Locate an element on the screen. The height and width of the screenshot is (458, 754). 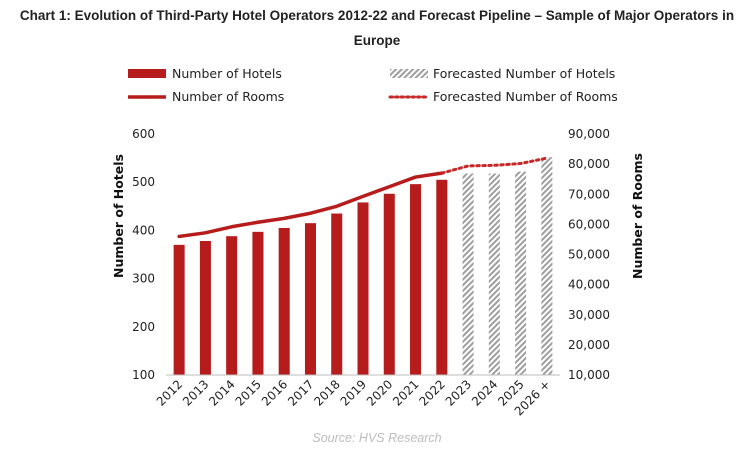
y-right-tick-label: 60,000 is located at coordinates (589, 224).